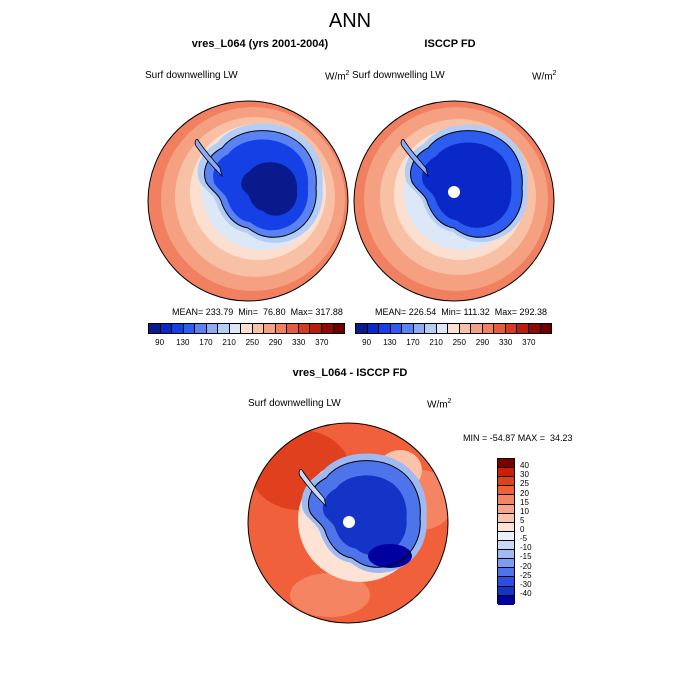 This screenshot has height=700, width=700. I want to click on panel3-missing-pole, so click(349, 522).